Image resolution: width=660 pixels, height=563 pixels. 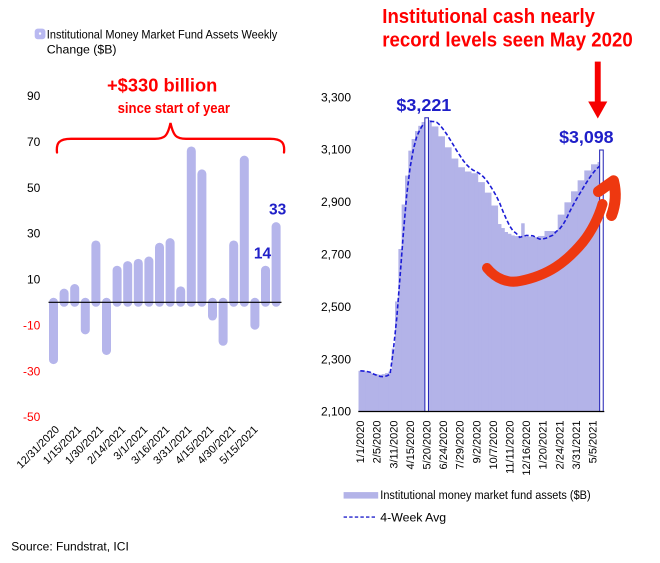 What do you see at coordinates (477, 442) in the screenshot?
I see `svg-text: 9/2/2020` at bounding box center [477, 442].